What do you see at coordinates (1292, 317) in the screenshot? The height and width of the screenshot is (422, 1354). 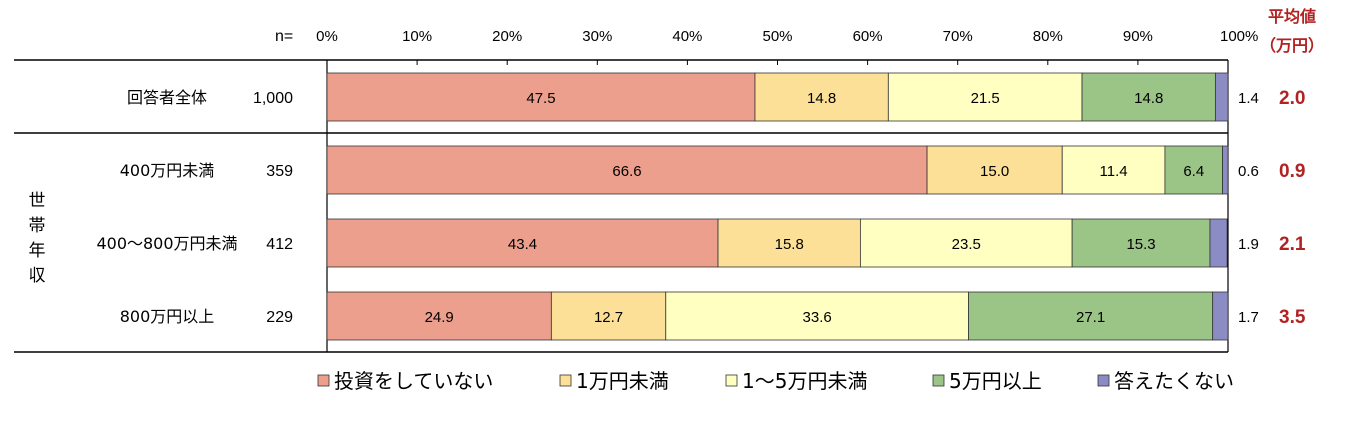 I see `average-value: 3.5` at bounding box center [1292, 317].